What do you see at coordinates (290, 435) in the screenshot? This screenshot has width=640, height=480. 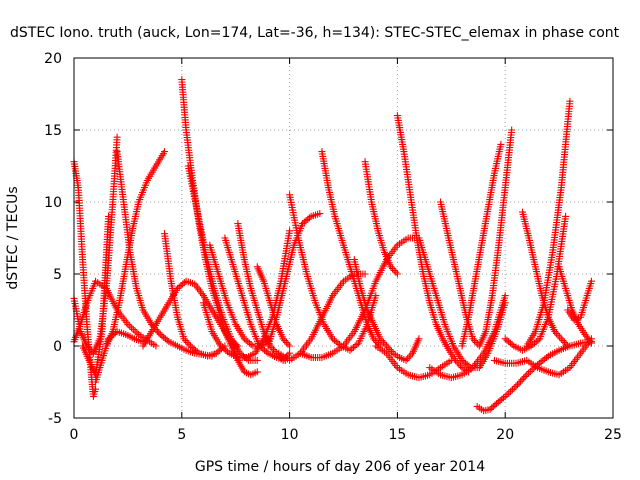 I see `x-tick-label: 10` at bounding box center [290, 435].